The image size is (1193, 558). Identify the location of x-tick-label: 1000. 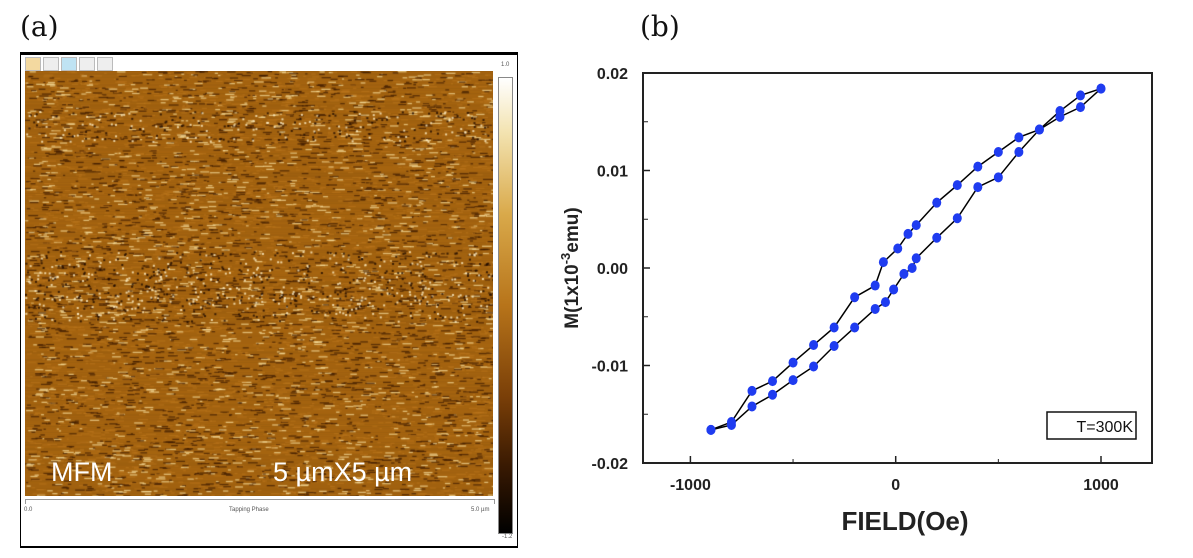
(1101, 485).